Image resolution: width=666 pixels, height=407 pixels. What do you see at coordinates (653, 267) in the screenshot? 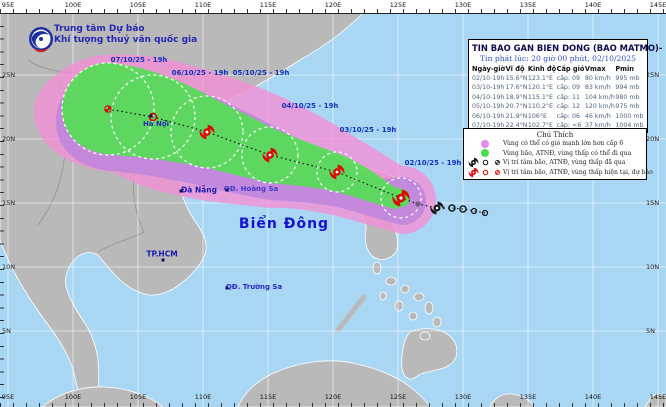
I see `lat-label-right: 10N` at bounding box center [653, 267].